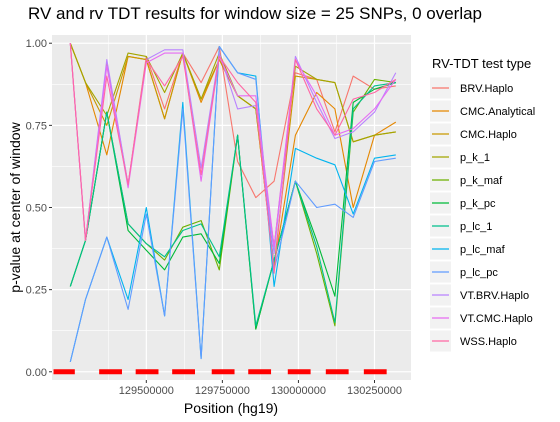  Describe the element at coordinates (494, 296) in the screenshot. I see `legend-label: VT.BRV.Haplo` at that location.